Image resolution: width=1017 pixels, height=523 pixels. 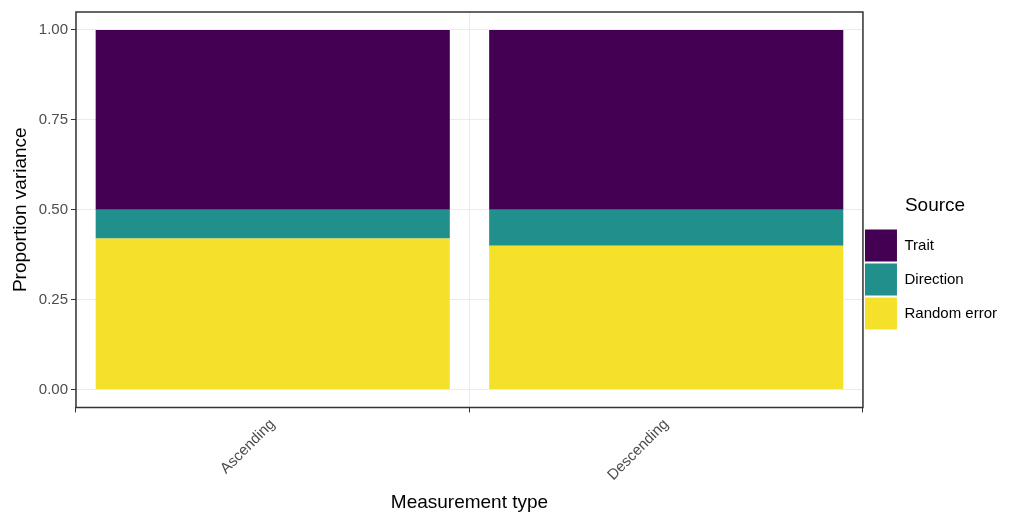 I want to click on y-axis-title: Proportion variance, so click(x=19, y=210).